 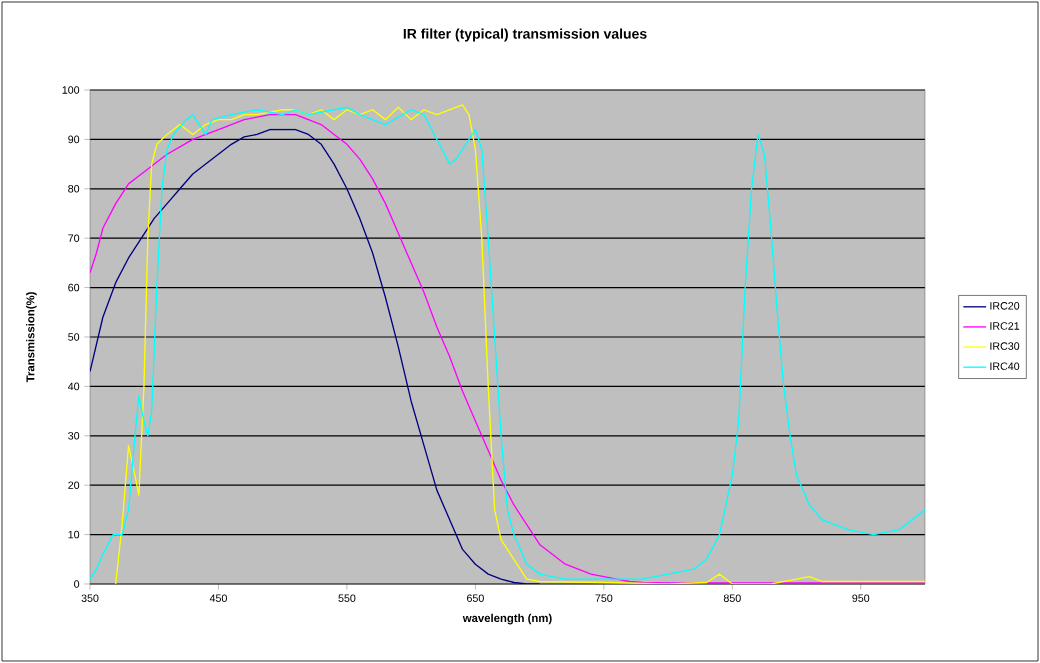 What do you see at coordinates (74, 139) in the screenshot?
I see `y-tick-label: 90` at bounding box center [74, 139].